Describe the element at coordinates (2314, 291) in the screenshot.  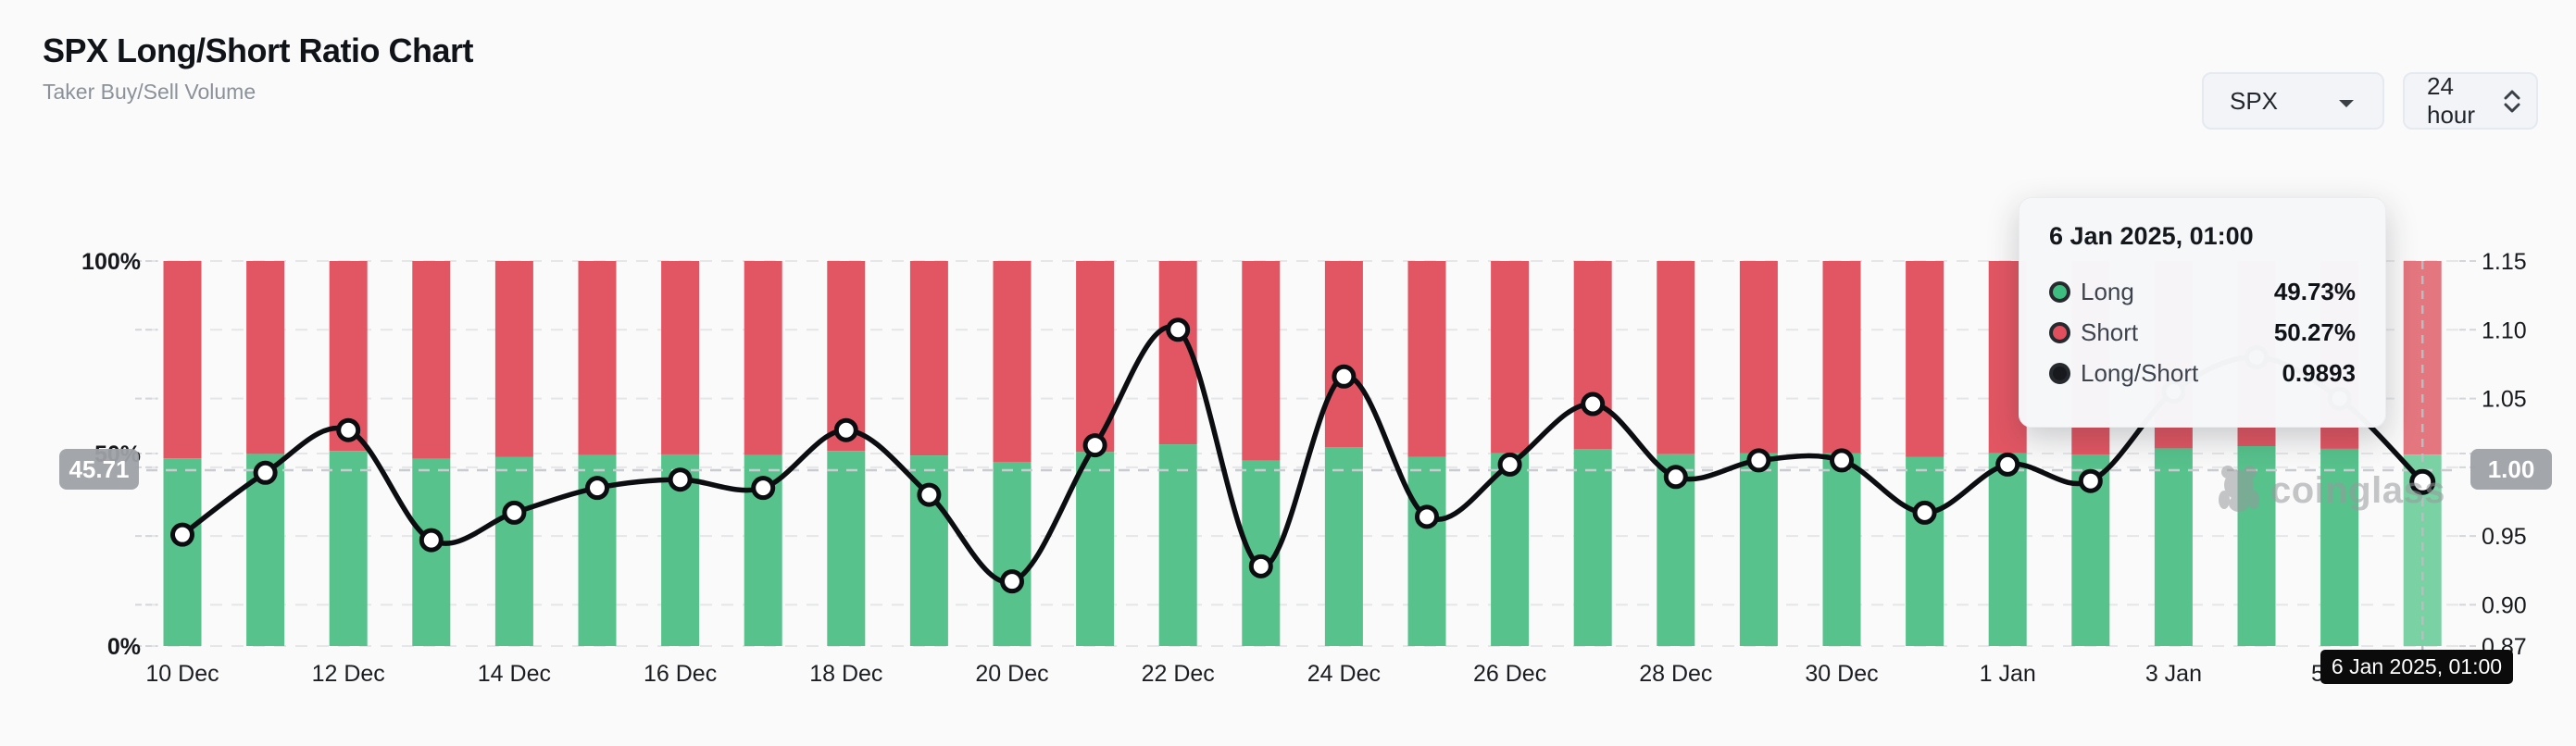
I see `tooltip-long-value: 49.73%` at that location.